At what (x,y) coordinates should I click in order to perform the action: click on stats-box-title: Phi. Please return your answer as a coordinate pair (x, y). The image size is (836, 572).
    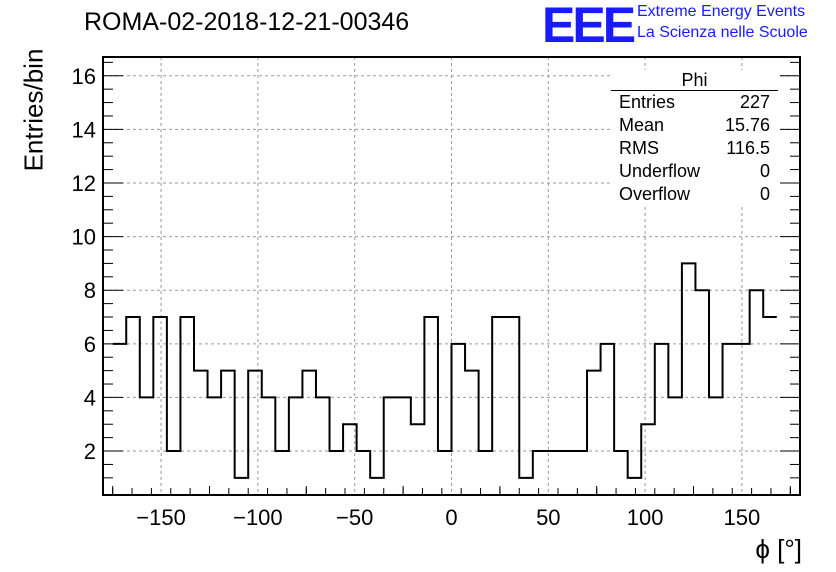
    Looking at the image, I should click on (694, 80).